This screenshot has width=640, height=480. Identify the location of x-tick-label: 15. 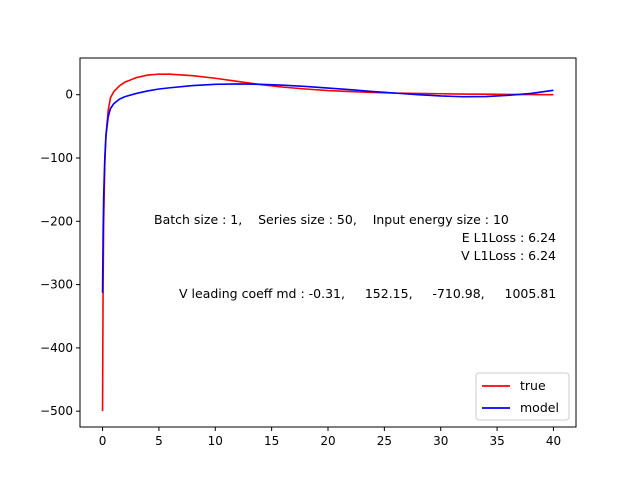
(271, 441).